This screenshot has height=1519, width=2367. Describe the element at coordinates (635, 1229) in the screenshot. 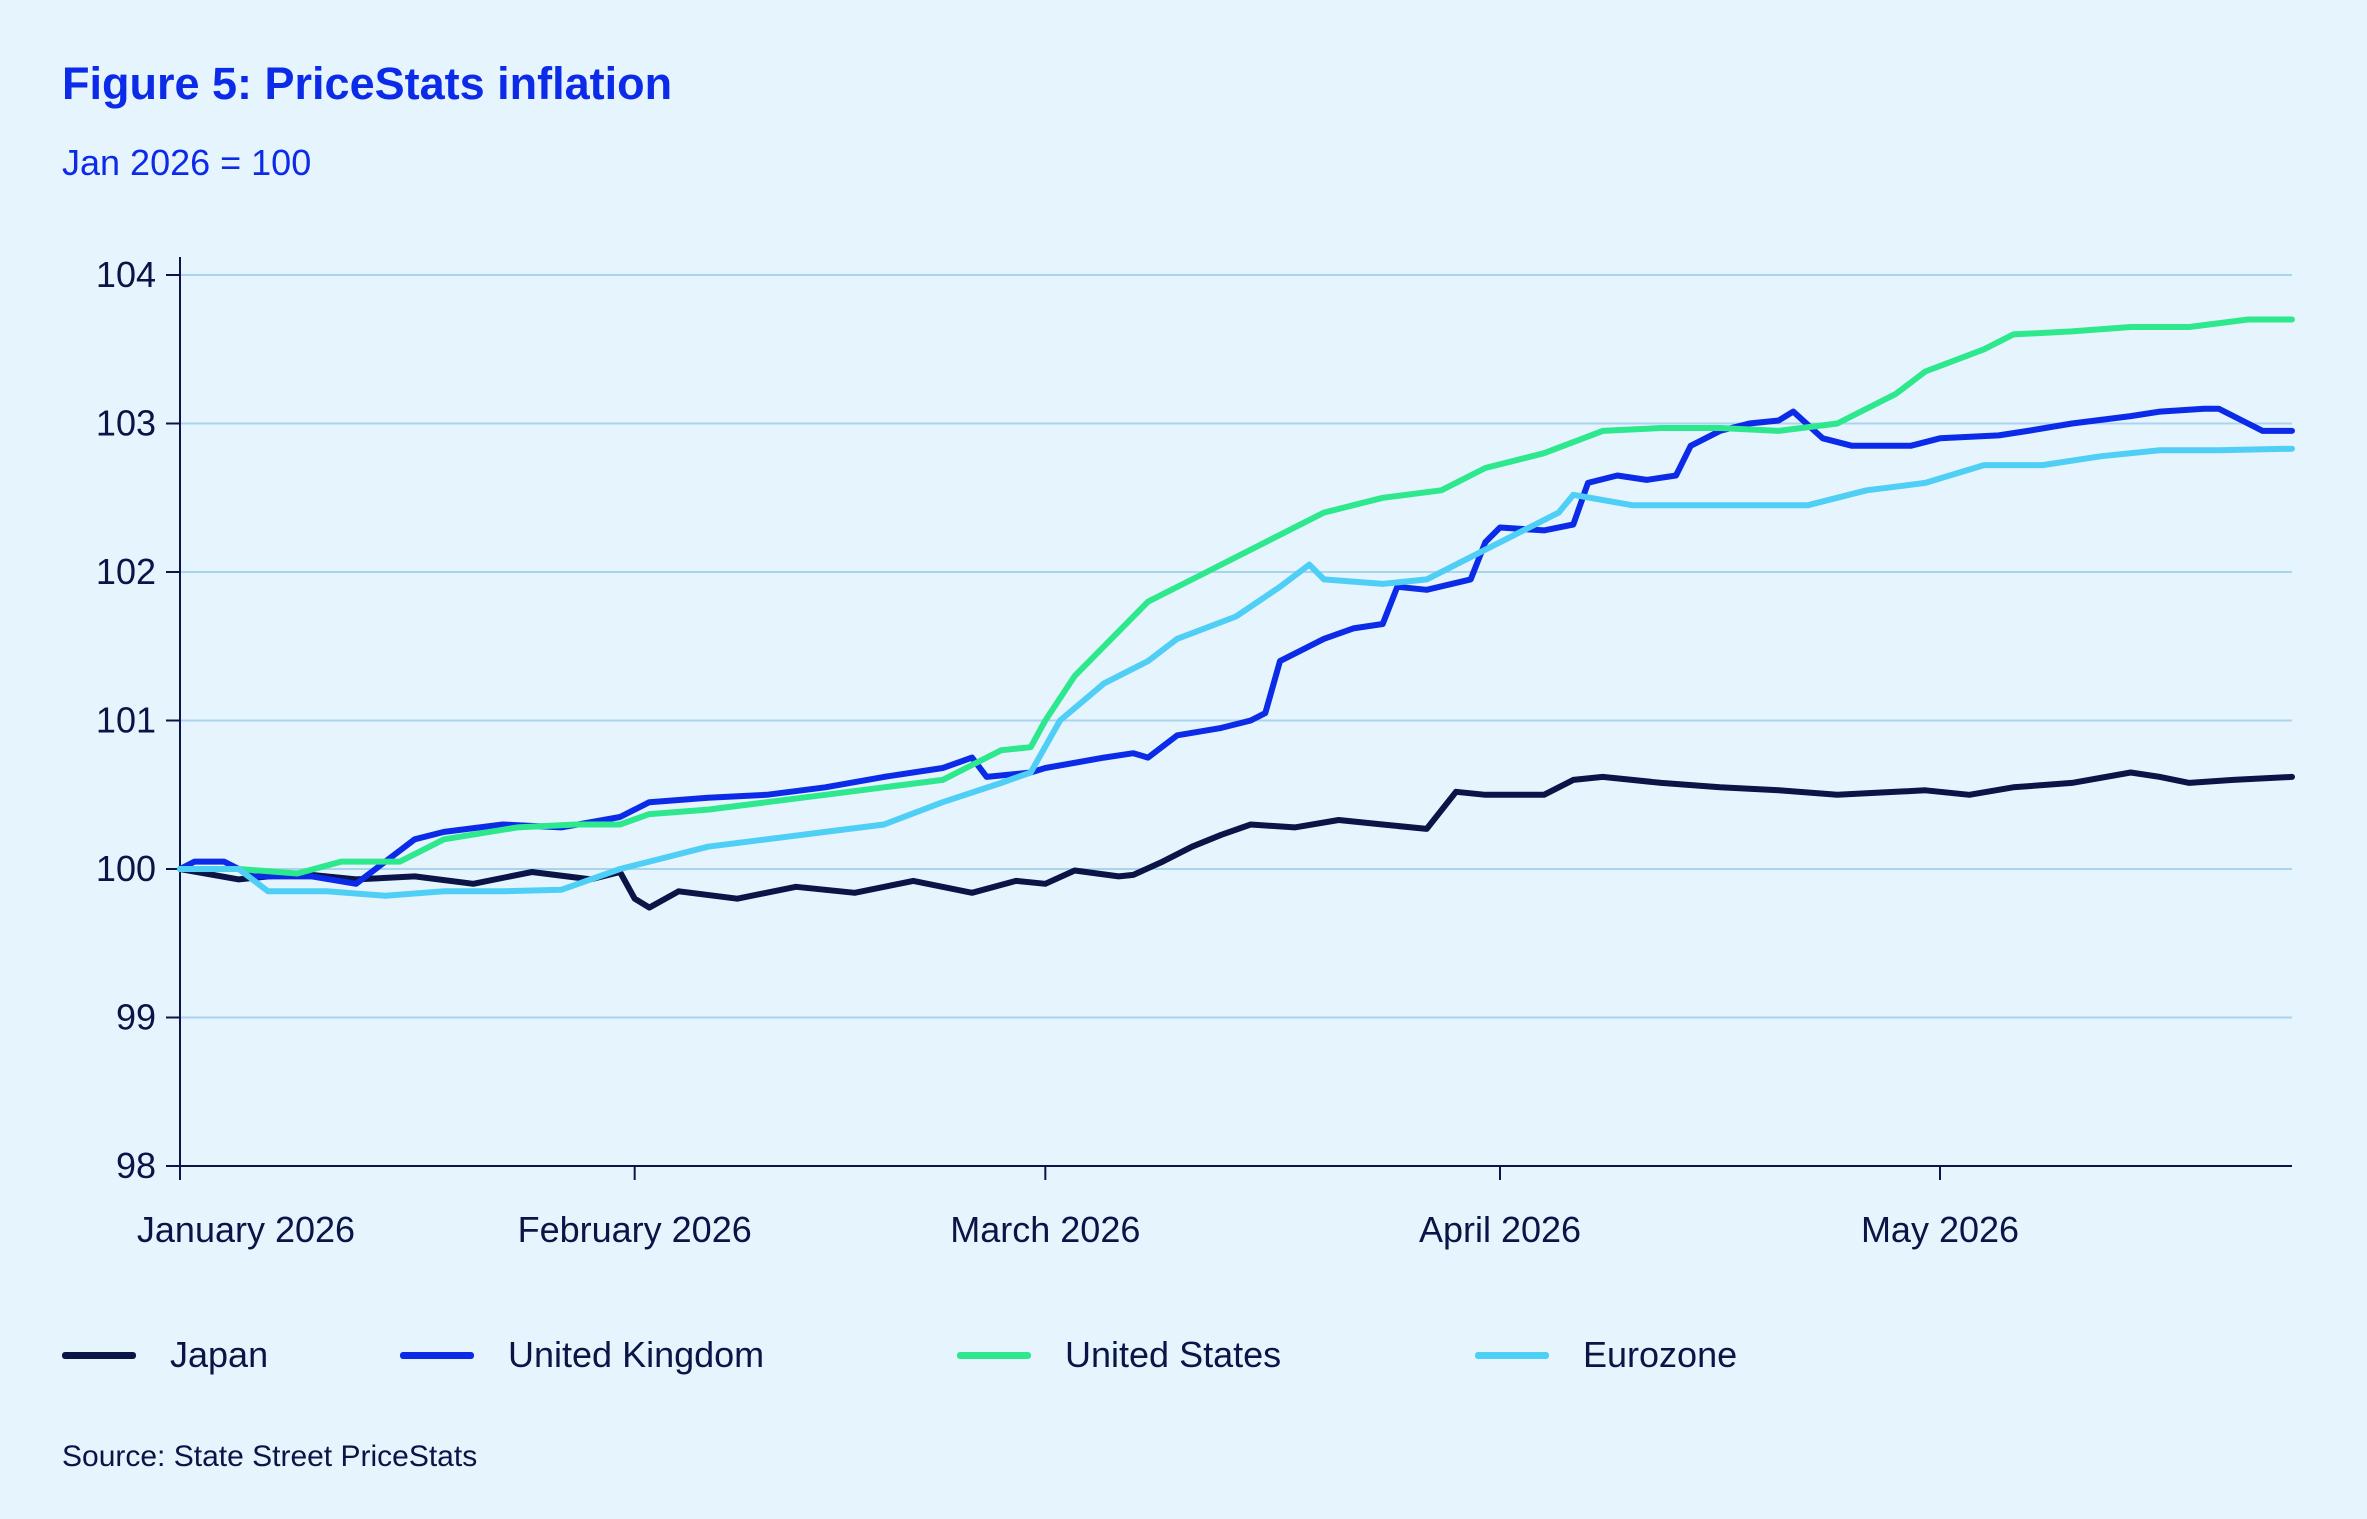

I see `x-tick-label: February 2026` at that location.